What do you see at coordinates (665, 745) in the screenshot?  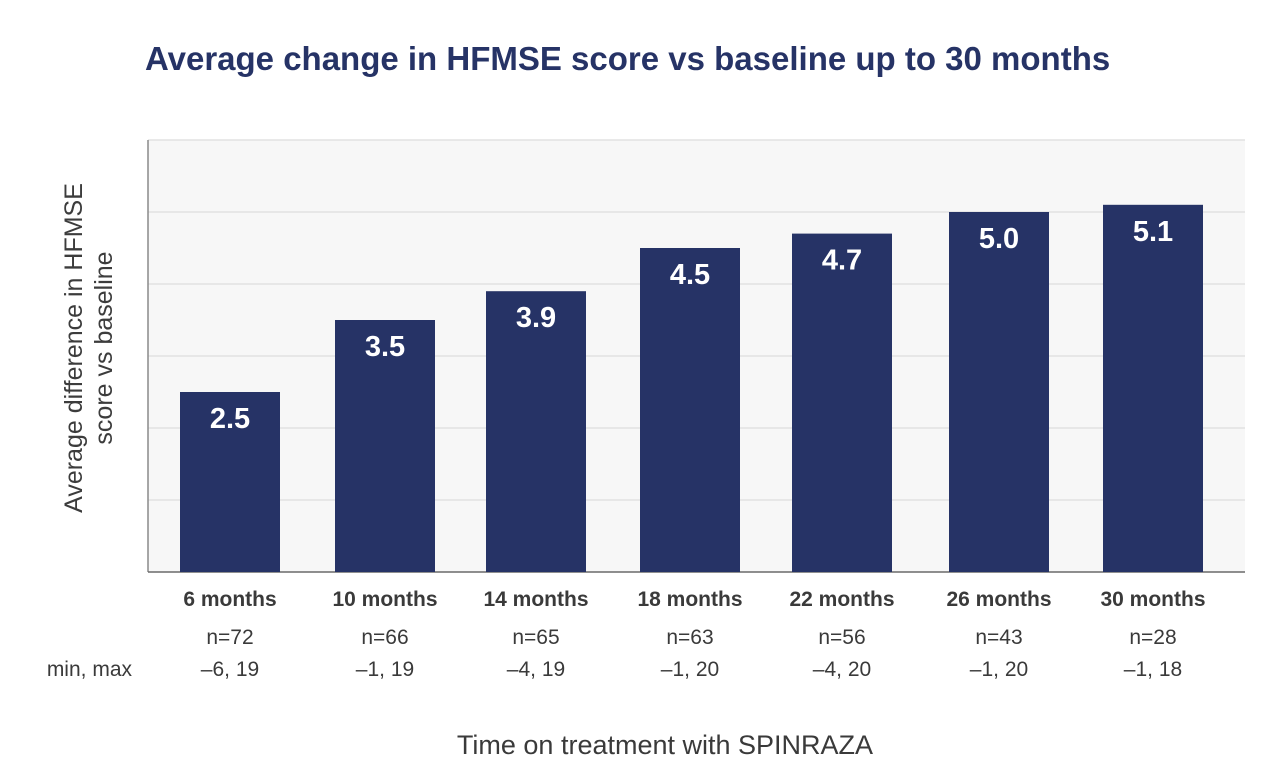 I see `x-axis-label: Time on treatment with SPINRAZA` at bounding box center [665, 745].